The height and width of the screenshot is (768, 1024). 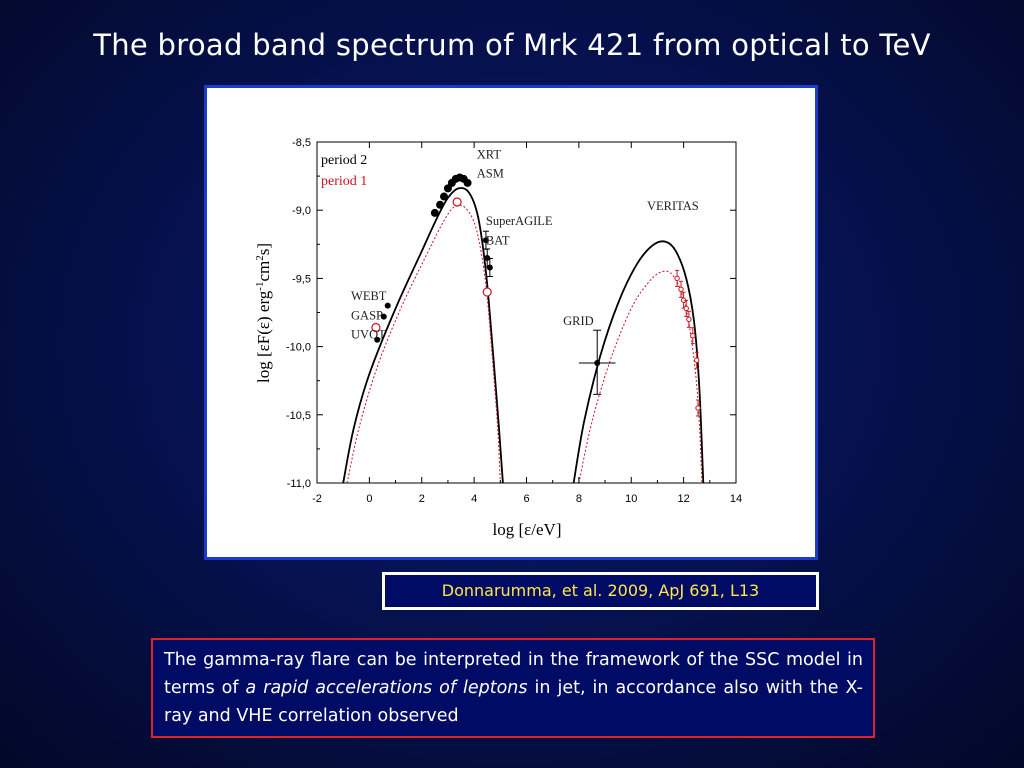 I want to click on annotation-veritas: VERITAS, so click(x=673, y=206).